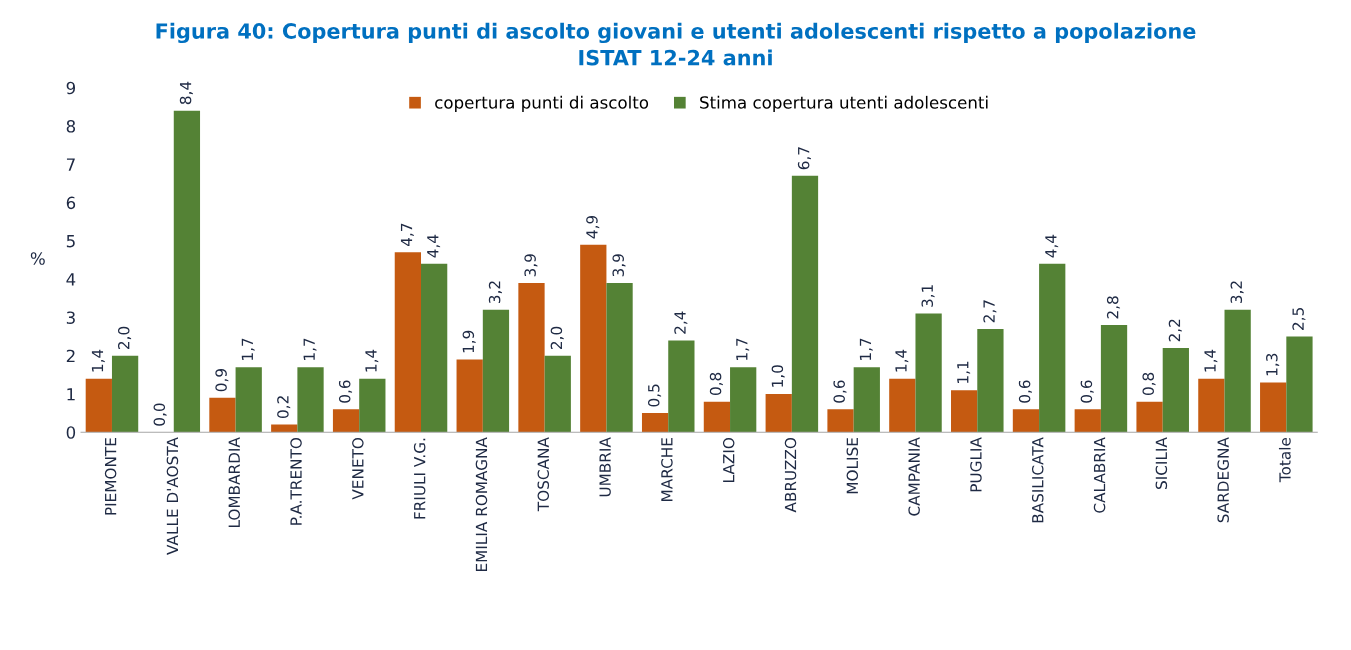 The height and width of the screenshot is (650, 1351). I want to click on x-tick-label: P.A.TRENTO, so click(296, 481).